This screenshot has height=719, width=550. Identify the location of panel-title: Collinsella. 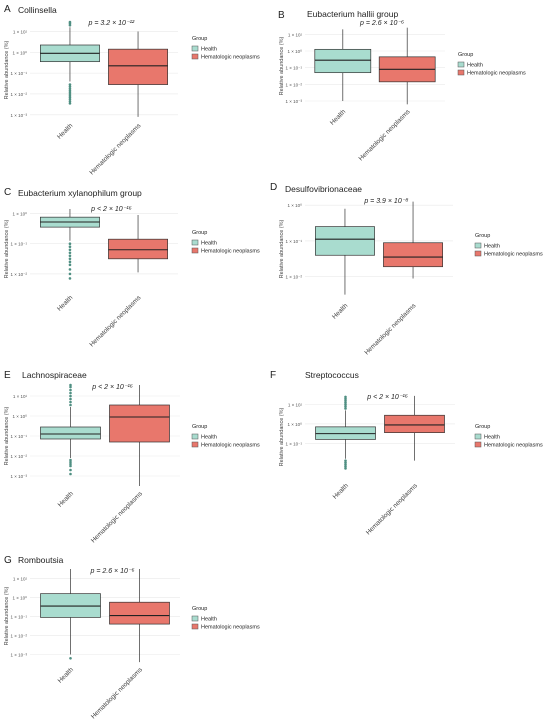
(37, 10).